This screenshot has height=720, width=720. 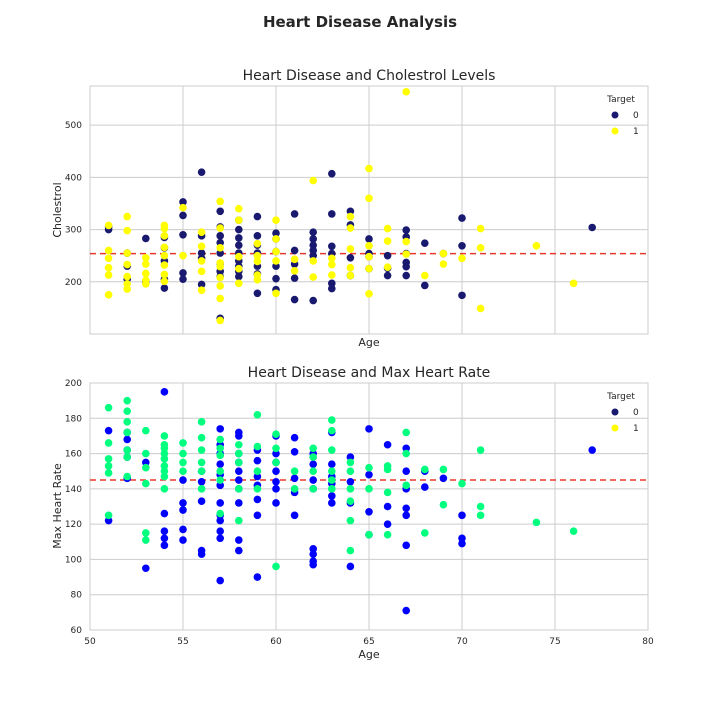 I want to click on chart-title: Heart Disease and Cholestrol Levels, so click(x=369, y=76).